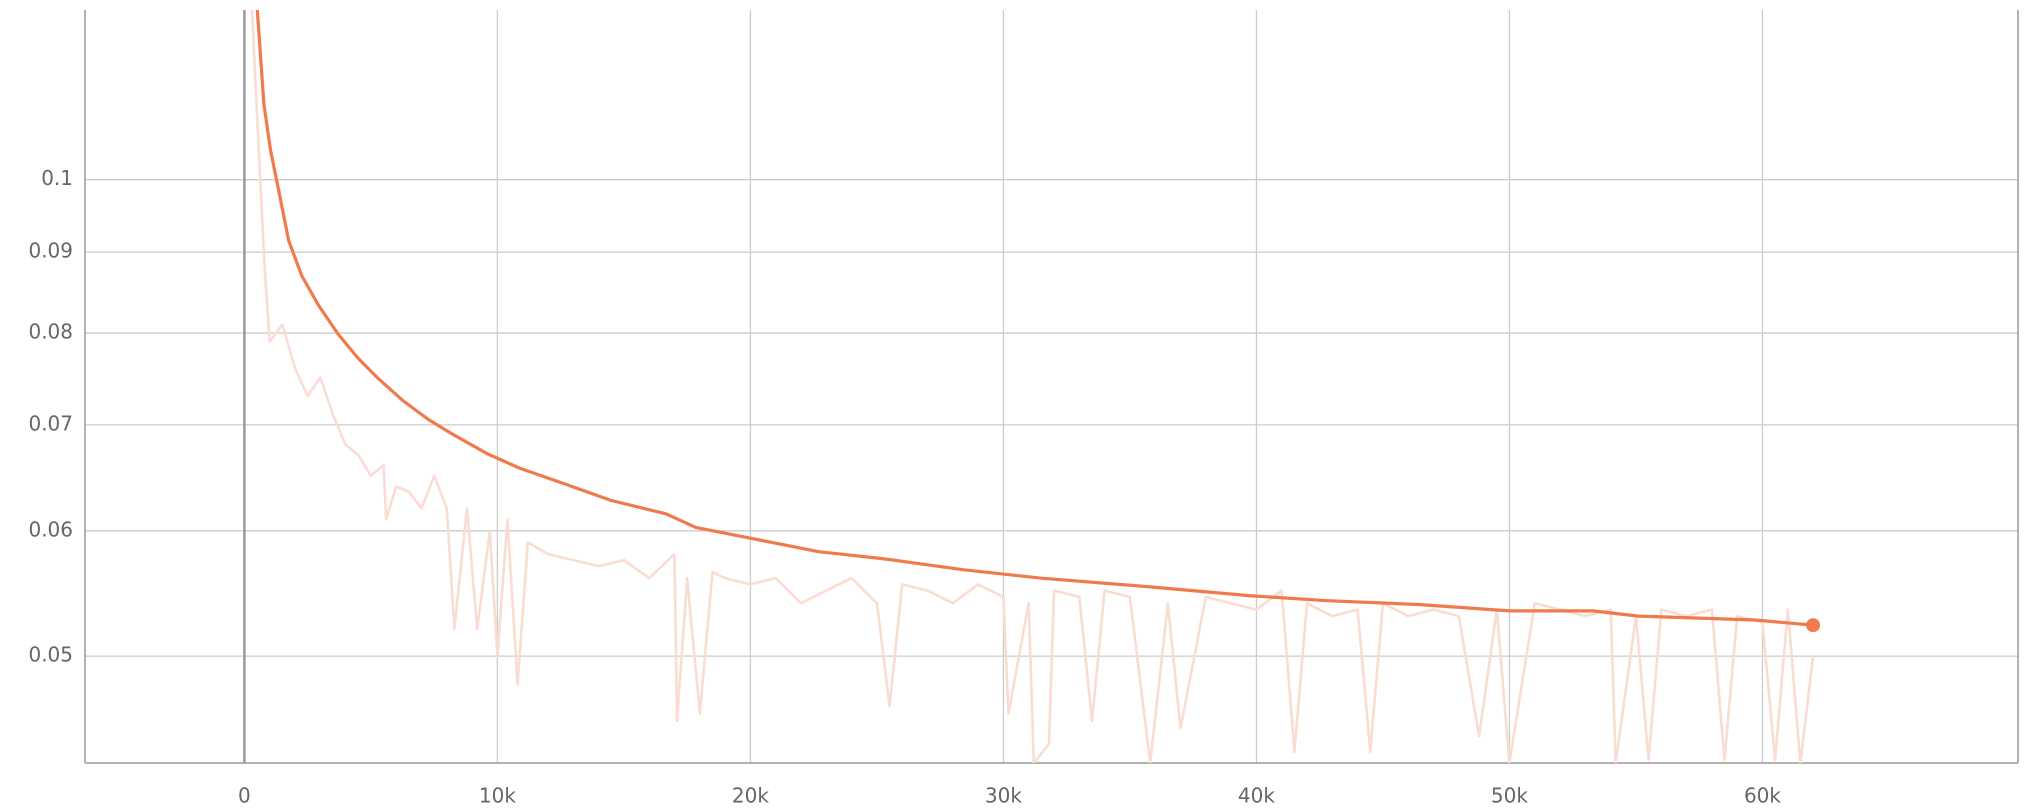 The width and height of the screenshot is (2040, 810). Describe the element at coordinates (1509, 796) in the screenshot. I see `x-tick-label: 50k` at that location.